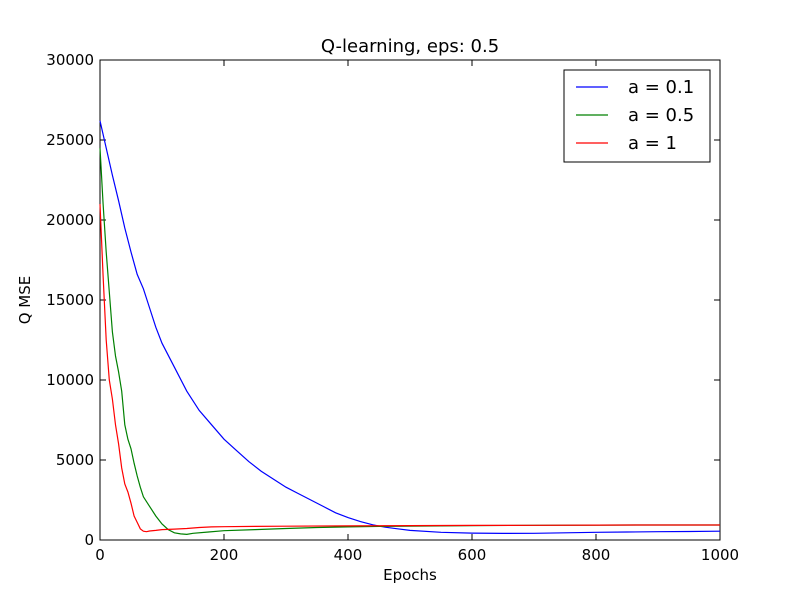 The width and height of the screenshot is (800, 600). What do you see at coordinates (70, 300) in the screenshot?
I see `y-tick-label: 15000` at bounding box center [70, 300].